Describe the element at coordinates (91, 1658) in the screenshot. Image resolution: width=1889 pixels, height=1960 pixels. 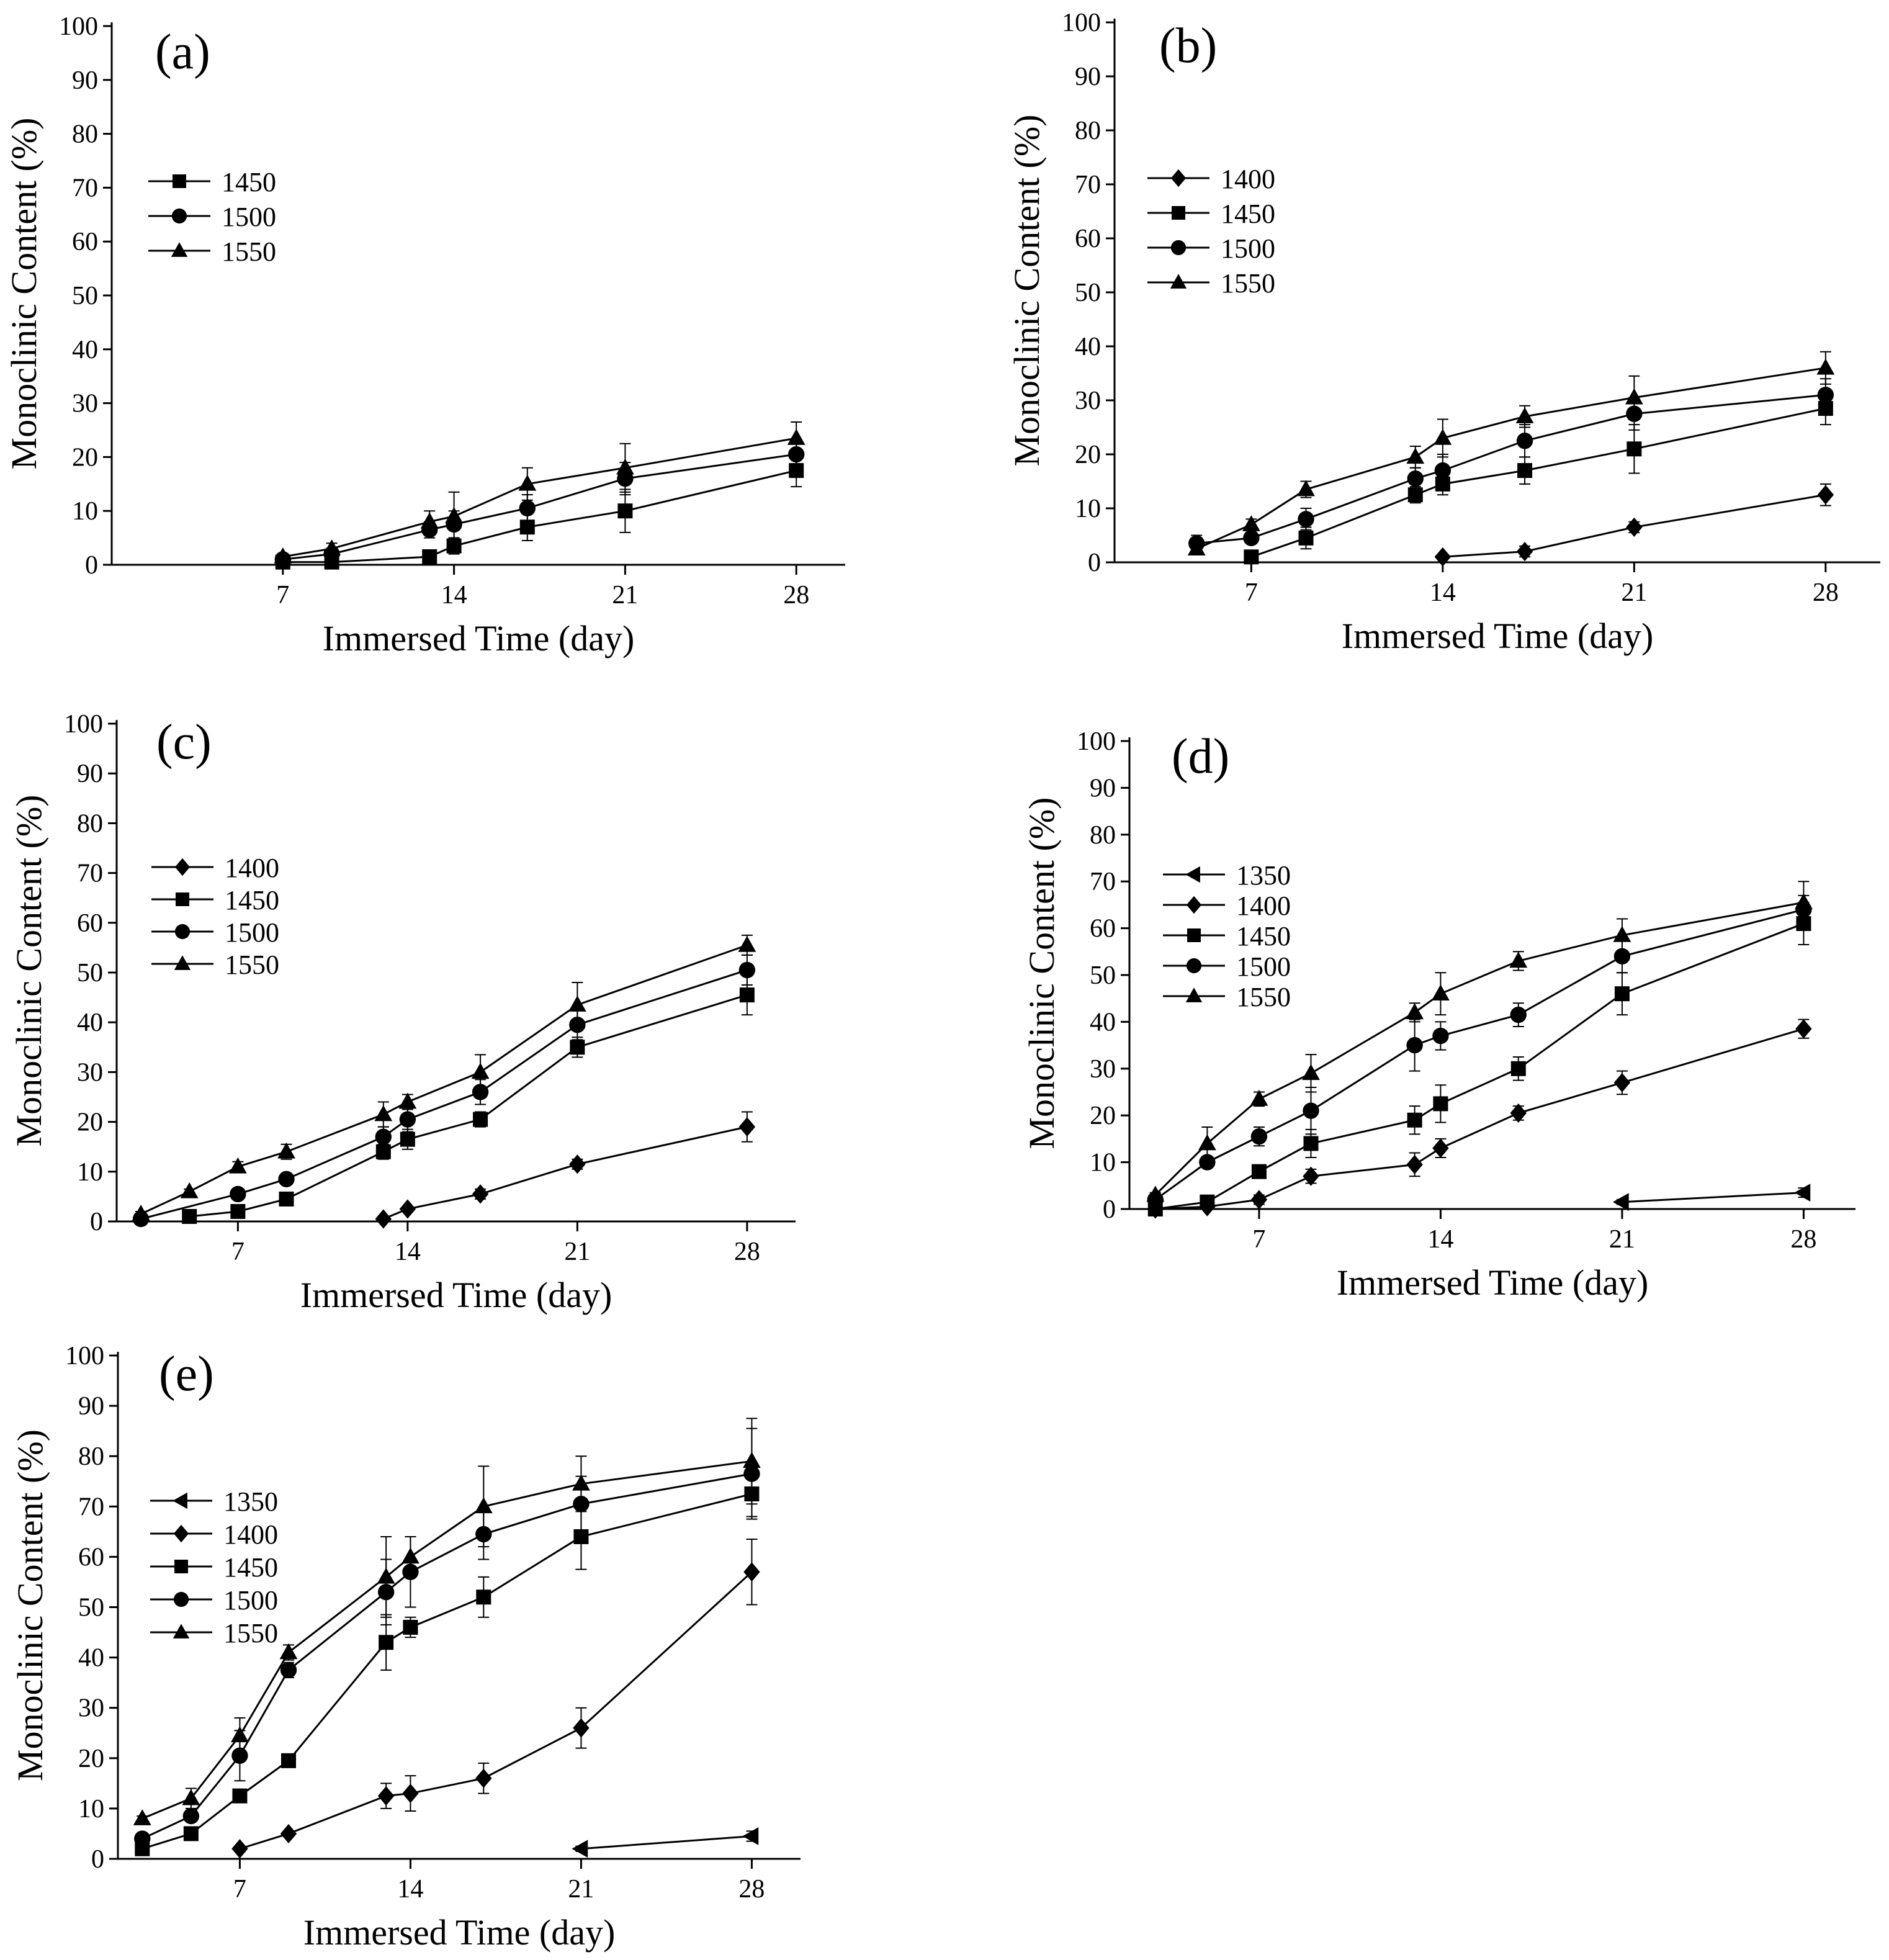
I see `y-tick-label: 40` at that location.